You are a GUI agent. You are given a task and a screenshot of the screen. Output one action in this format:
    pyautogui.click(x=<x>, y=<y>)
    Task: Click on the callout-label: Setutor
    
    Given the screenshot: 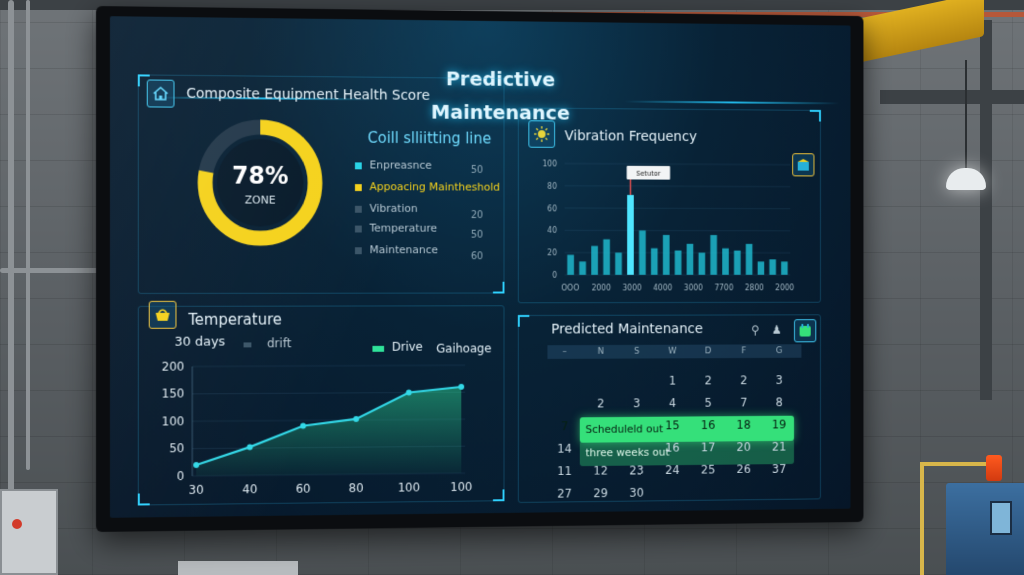 What is the action you would take?
    pyautogui.click(x=648, y=174)
    